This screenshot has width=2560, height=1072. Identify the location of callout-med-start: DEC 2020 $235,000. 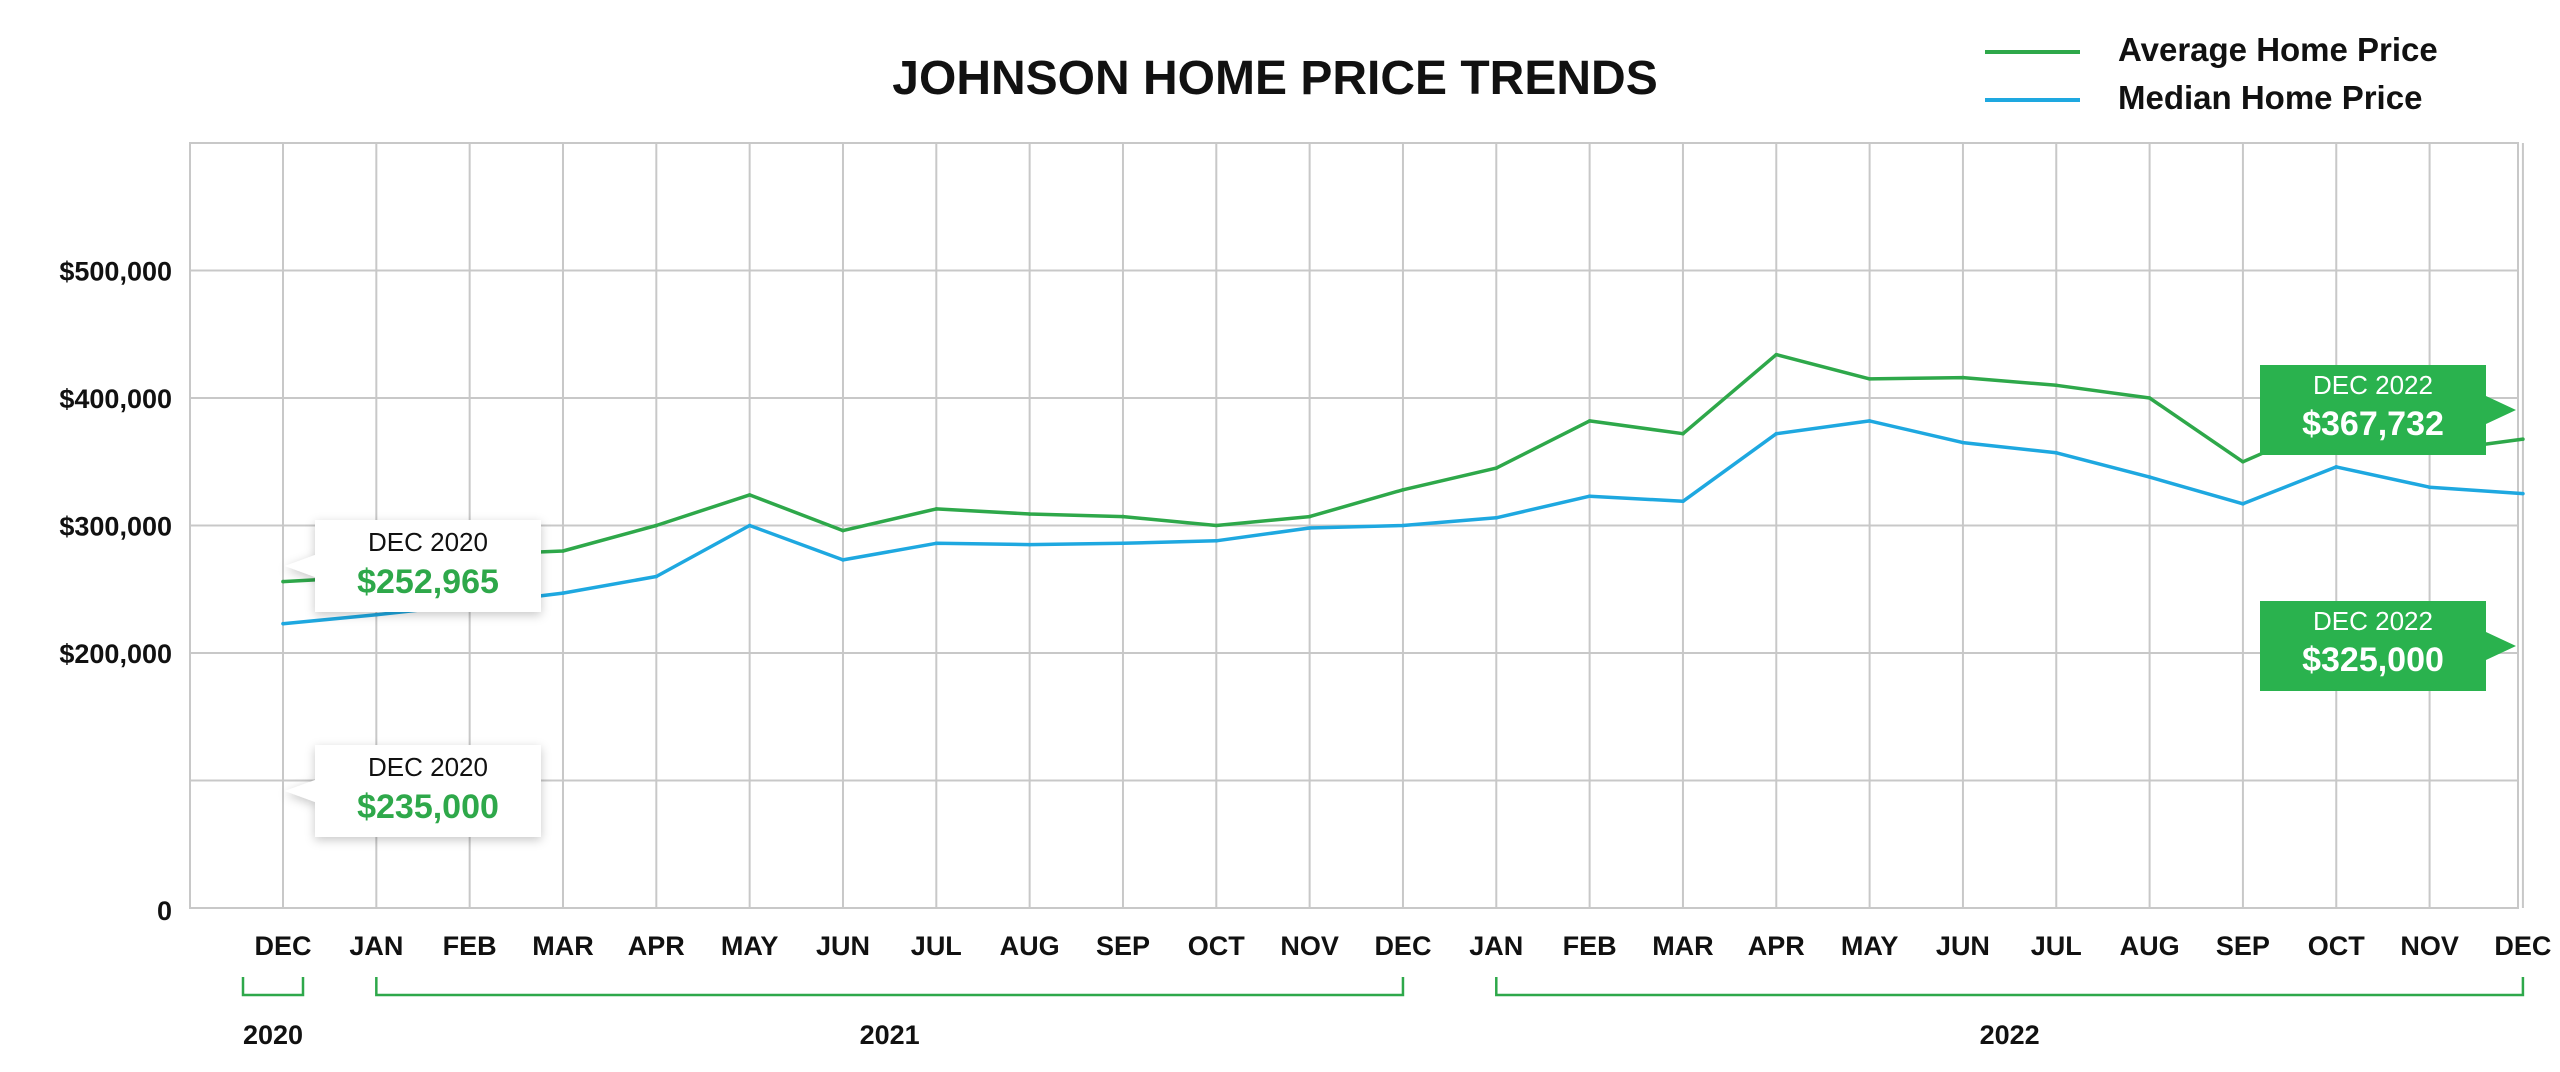
(413, 791).